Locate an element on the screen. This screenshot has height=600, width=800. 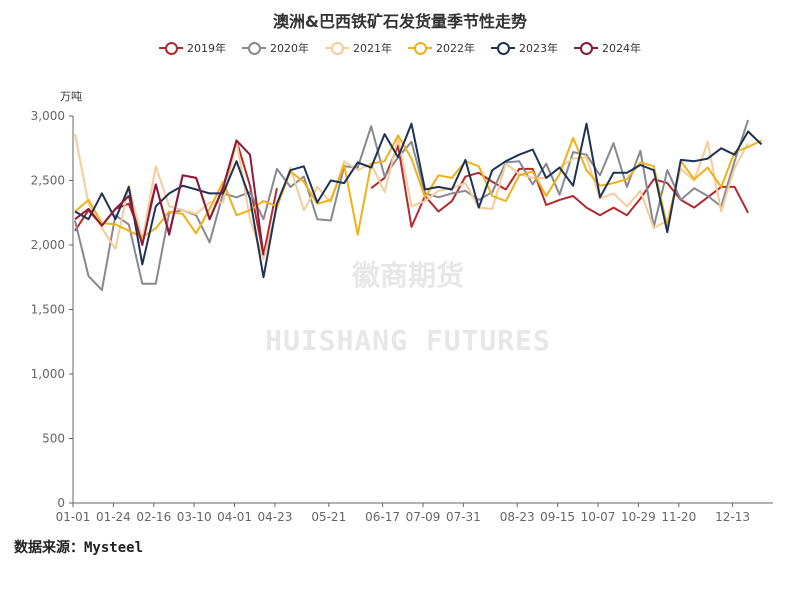
x-tick-label: 03-10 is located at coordinates (194, 517).